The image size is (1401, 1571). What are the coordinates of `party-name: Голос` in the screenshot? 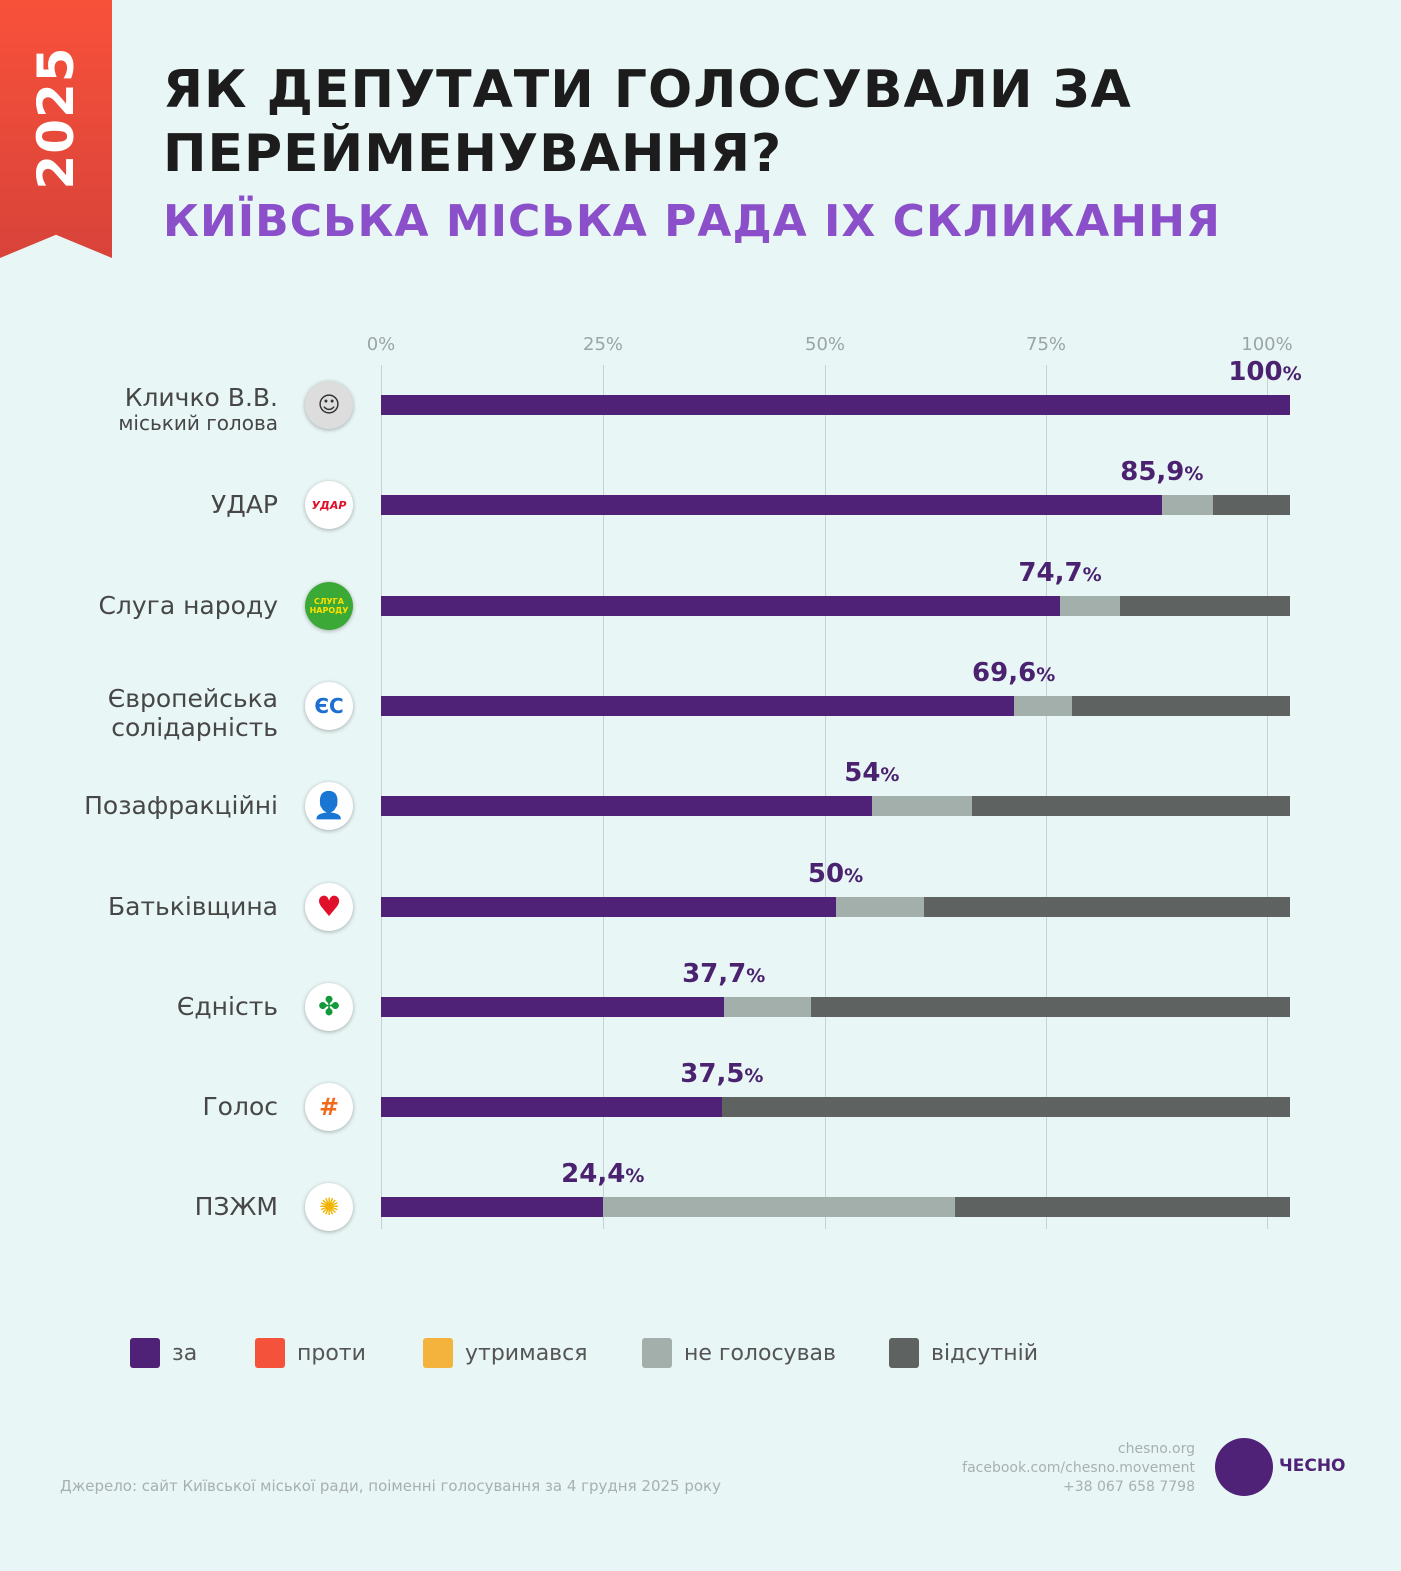 It's located at (240, 1107).